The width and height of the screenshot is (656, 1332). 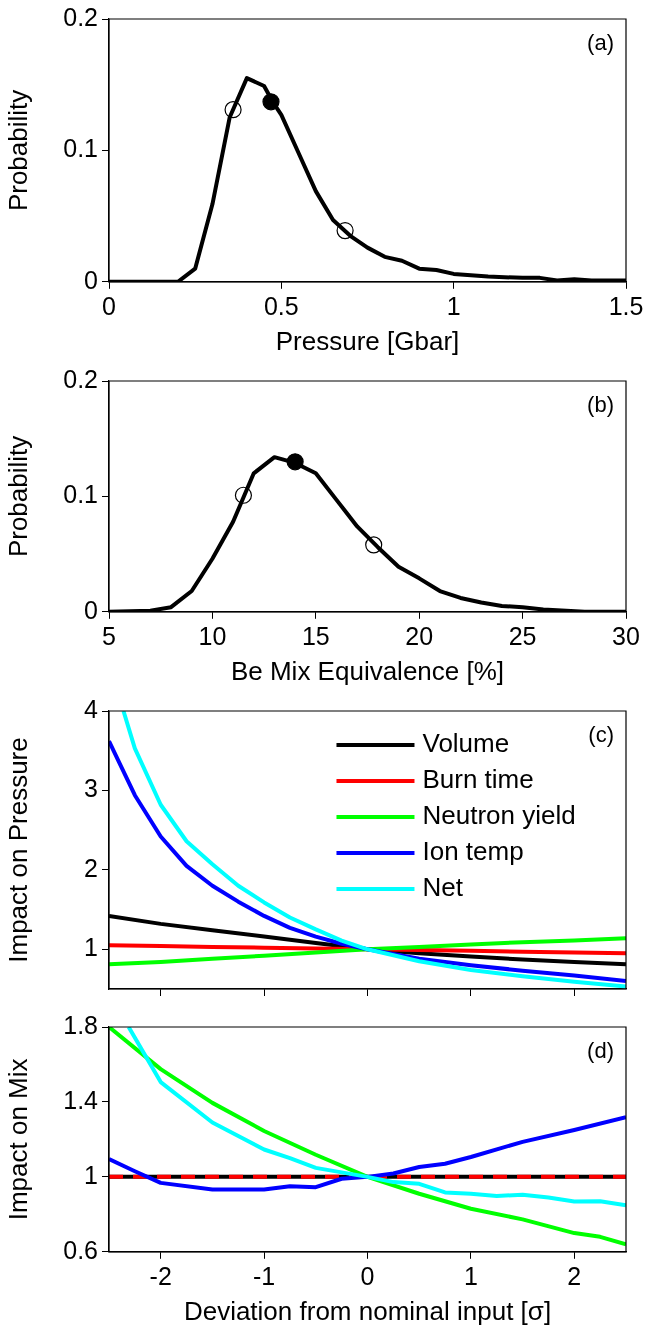 I want to click on y-tick-label: 1.8, so click(x=80, y=1024).